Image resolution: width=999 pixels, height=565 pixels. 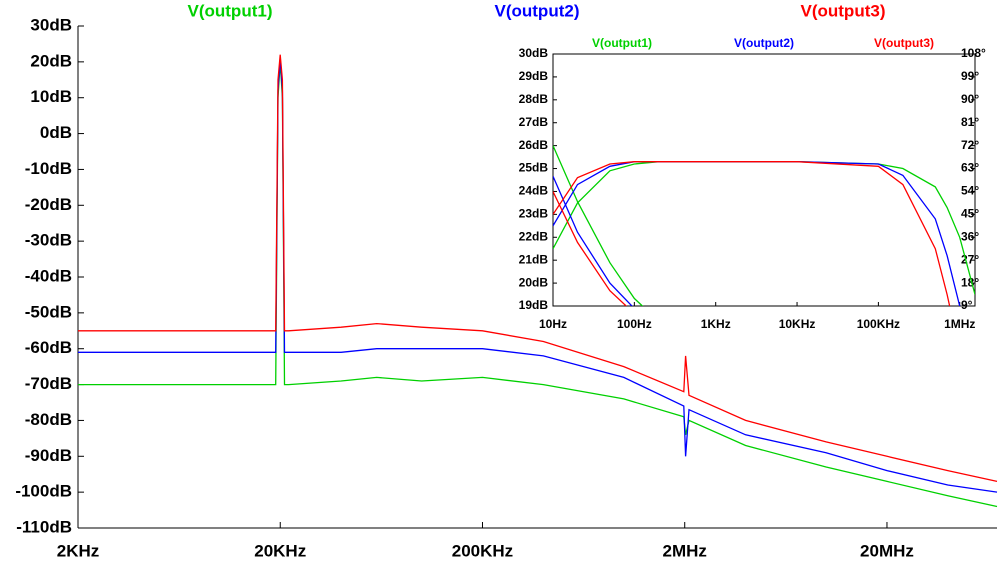 I want to click on y-tick-label: 10dB, so click(x=51, y=96).